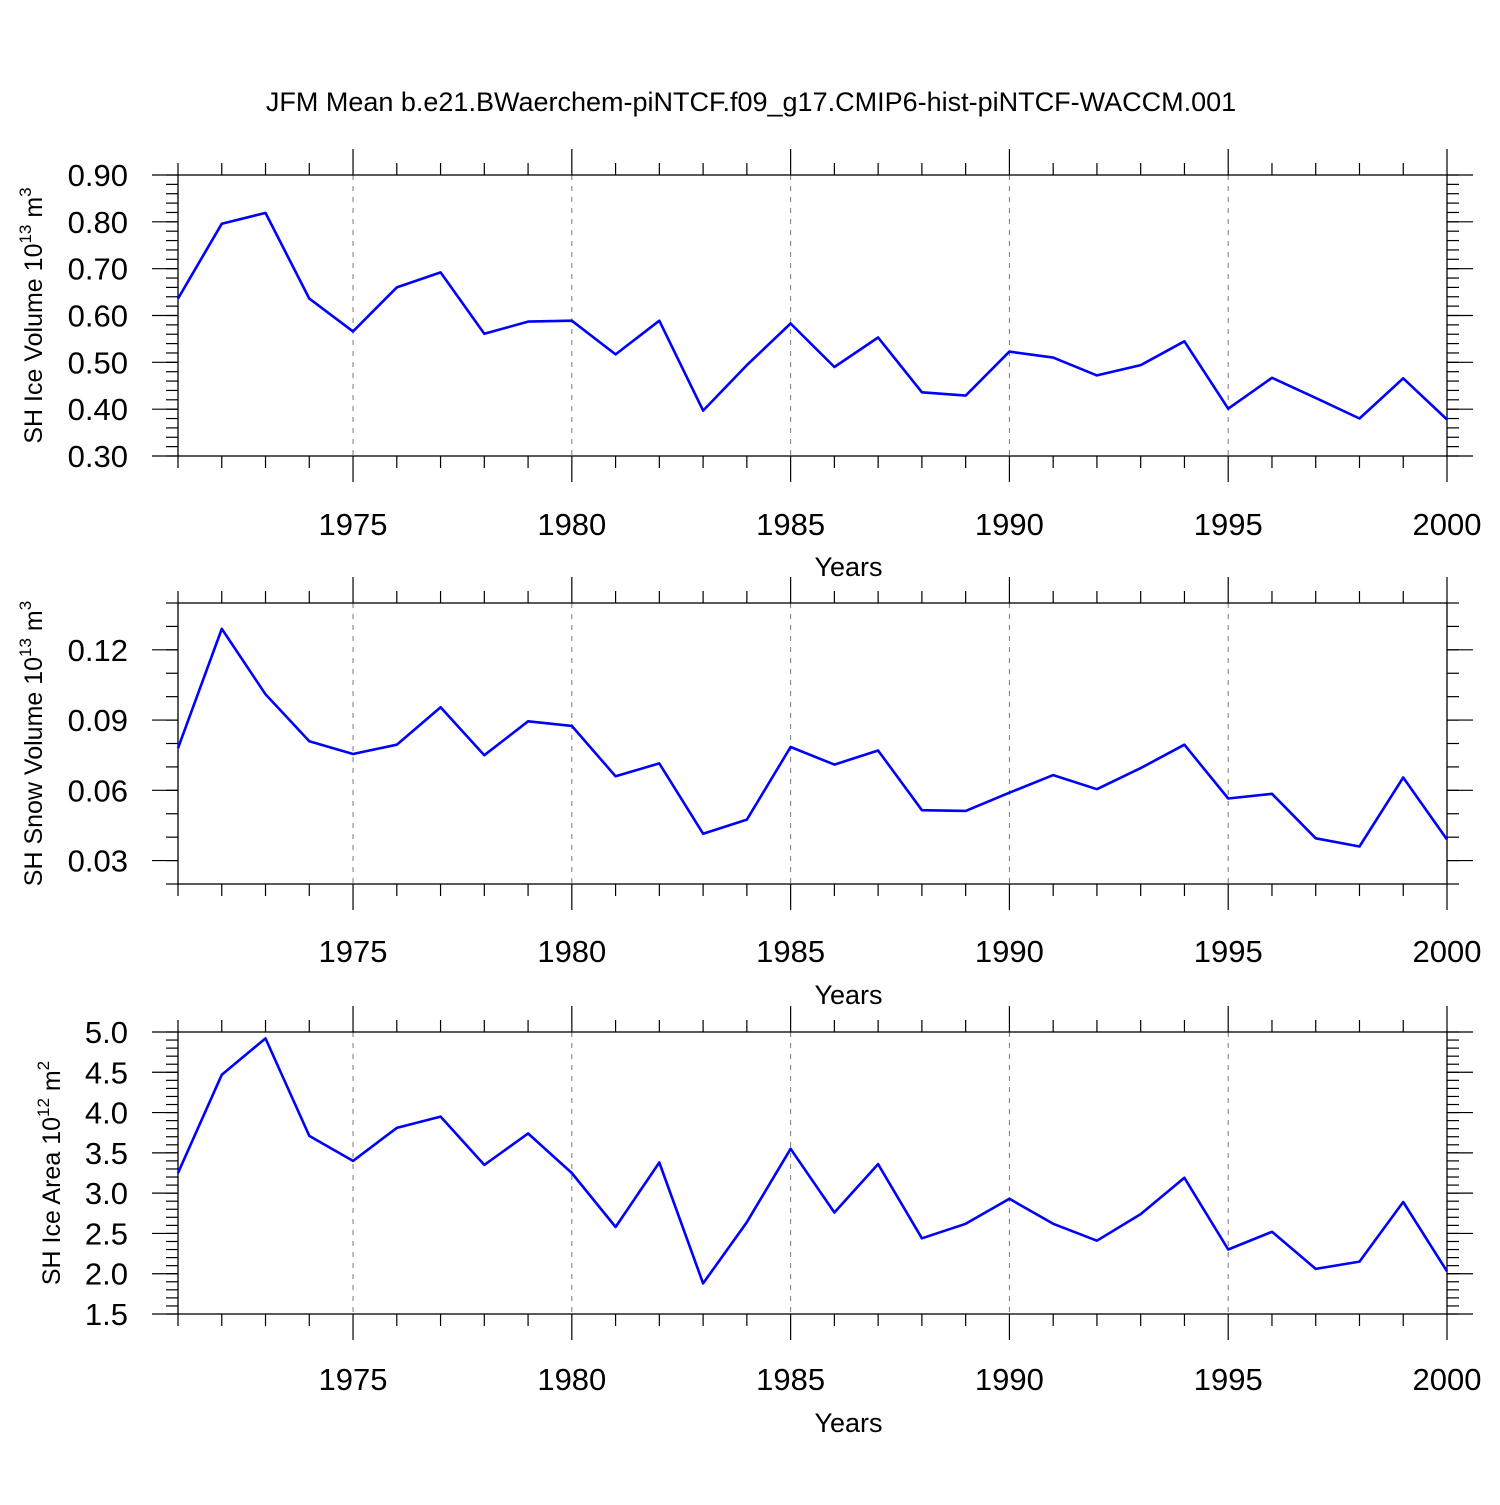 The width and height of the screenshot is (1500, 1505). What do you see at coordinates (98, 790) in the screenshot?
I see `y-tick-label: 0.06` at bounding box center [98, 790].